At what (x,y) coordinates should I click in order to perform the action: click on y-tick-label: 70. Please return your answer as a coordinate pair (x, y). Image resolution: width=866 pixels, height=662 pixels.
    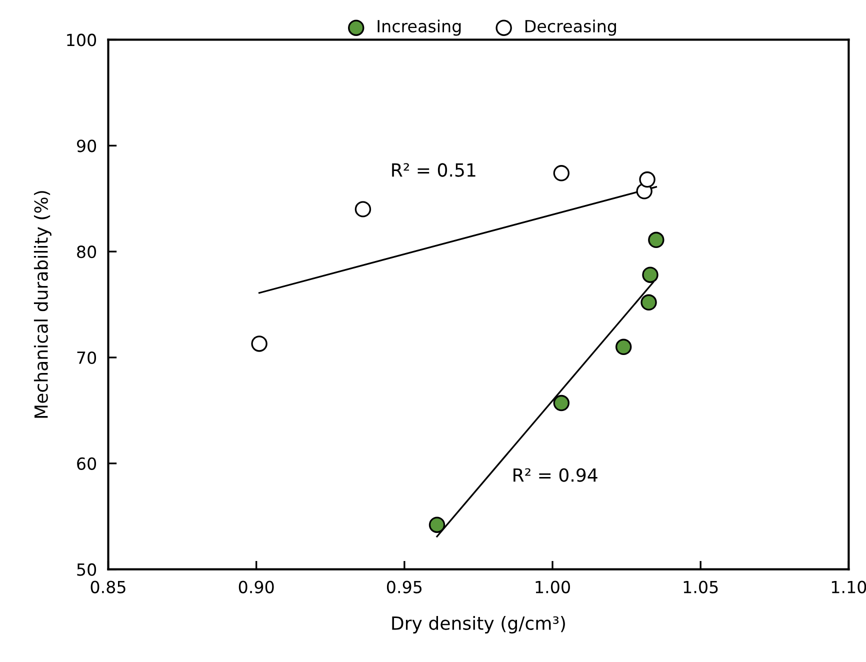
    Looking at the image, I should click on (86, 357).